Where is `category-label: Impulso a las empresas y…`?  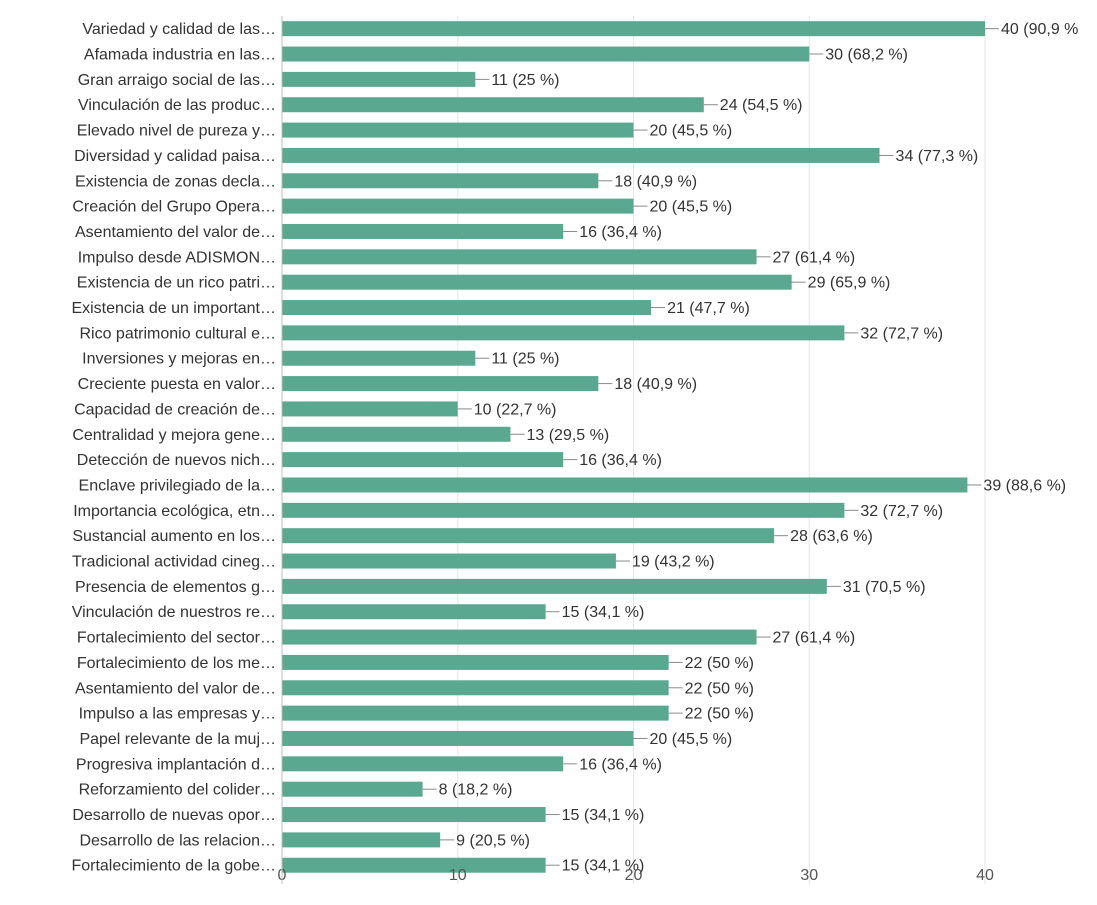 category-label: Impulso a las empresas y… is located at coordinates (177, 714).